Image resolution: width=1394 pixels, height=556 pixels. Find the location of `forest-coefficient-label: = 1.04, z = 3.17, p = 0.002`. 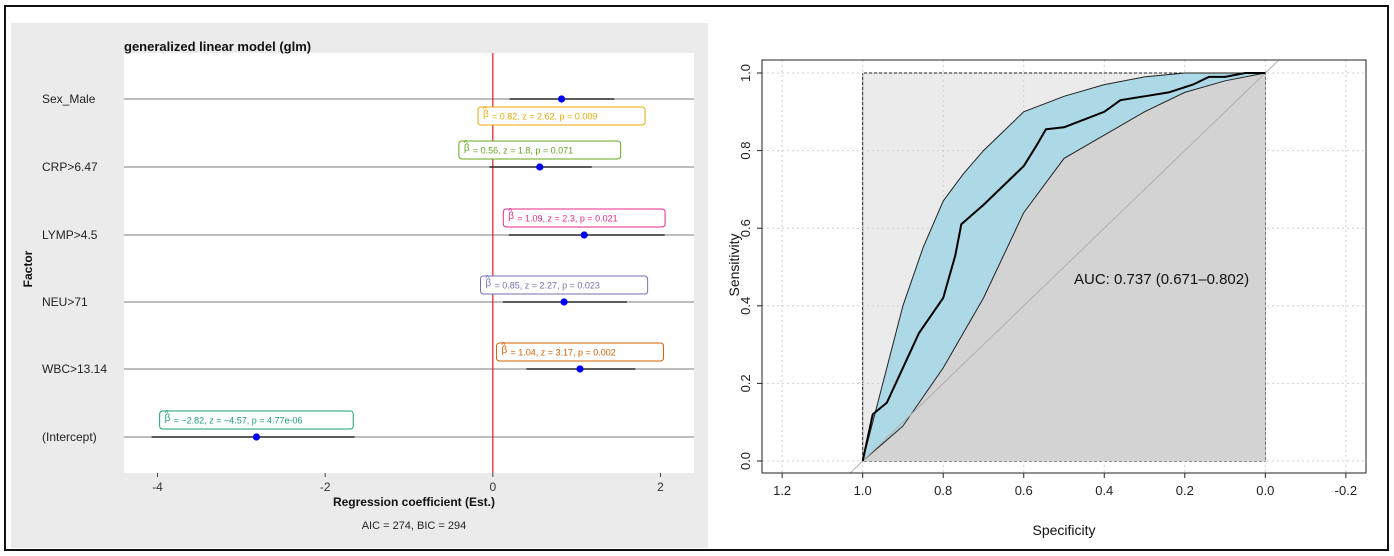

forest-coefficient-label: = 1.04, z = 3.17, p = 0.002 is located at coordinates (562, 353).